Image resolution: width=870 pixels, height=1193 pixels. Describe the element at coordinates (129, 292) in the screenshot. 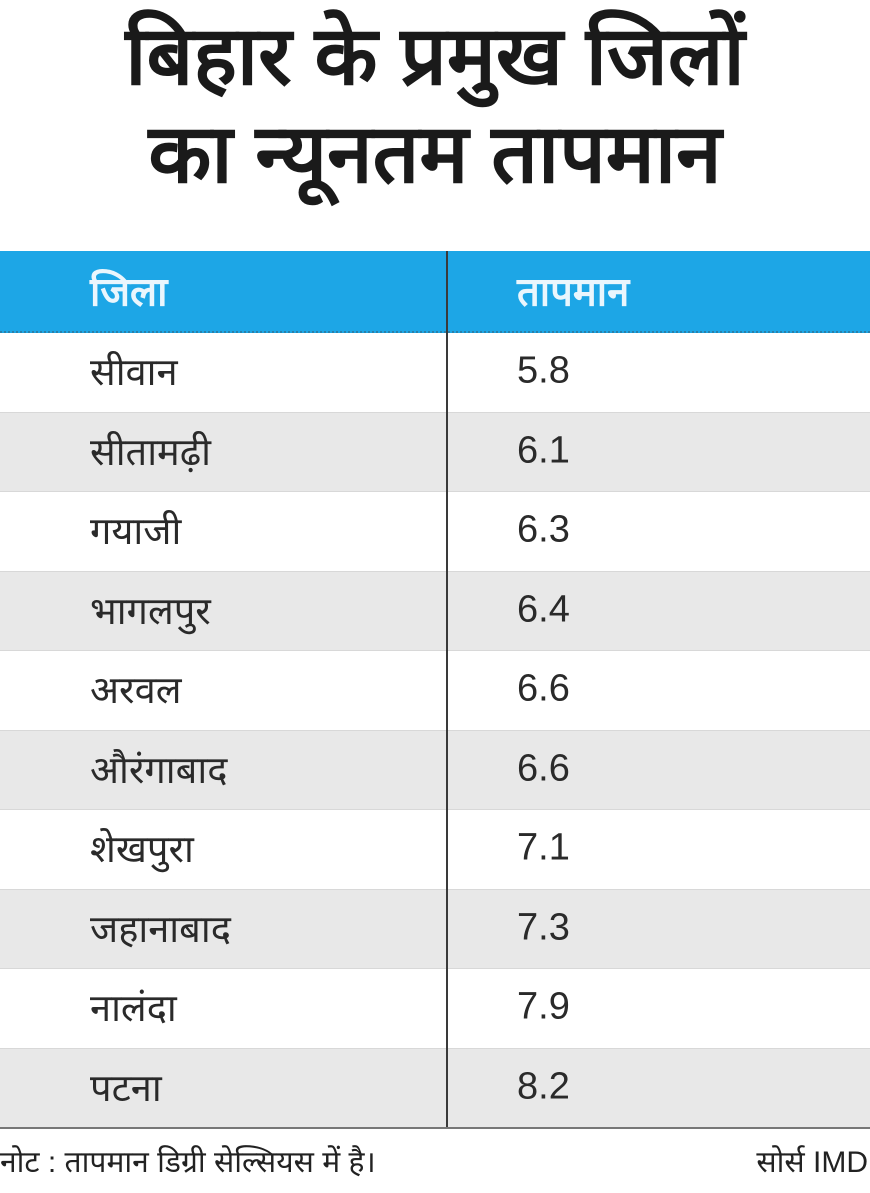

I see `header-district: जिला` at that location.